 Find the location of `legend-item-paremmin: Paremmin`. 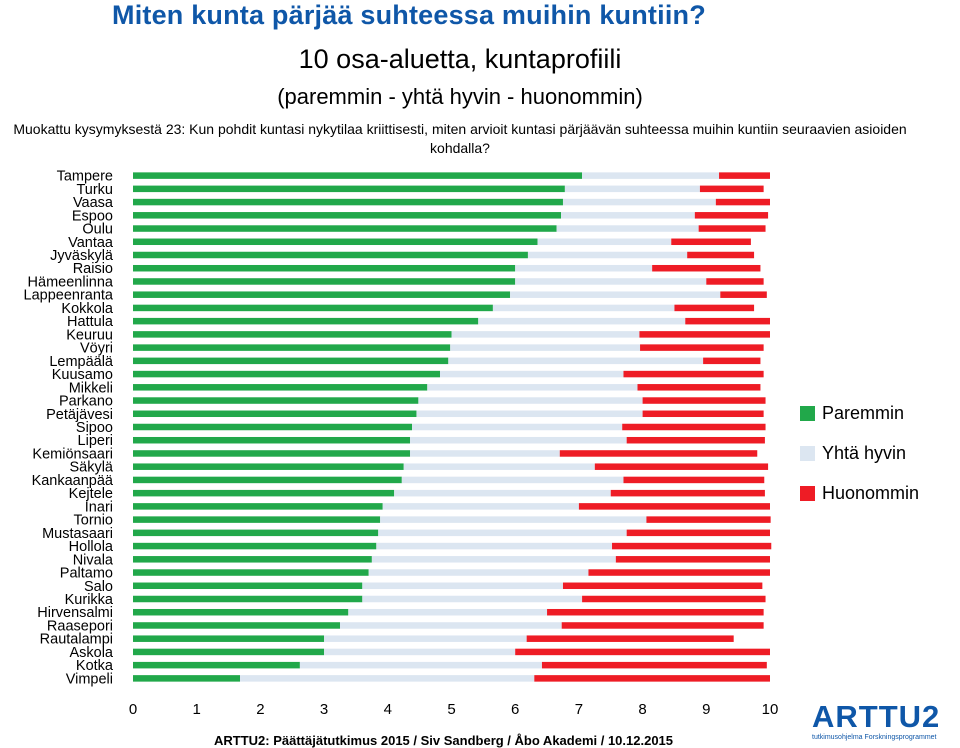

legend-item-paremmin: Paremmin is located at coordinates (859, 413).